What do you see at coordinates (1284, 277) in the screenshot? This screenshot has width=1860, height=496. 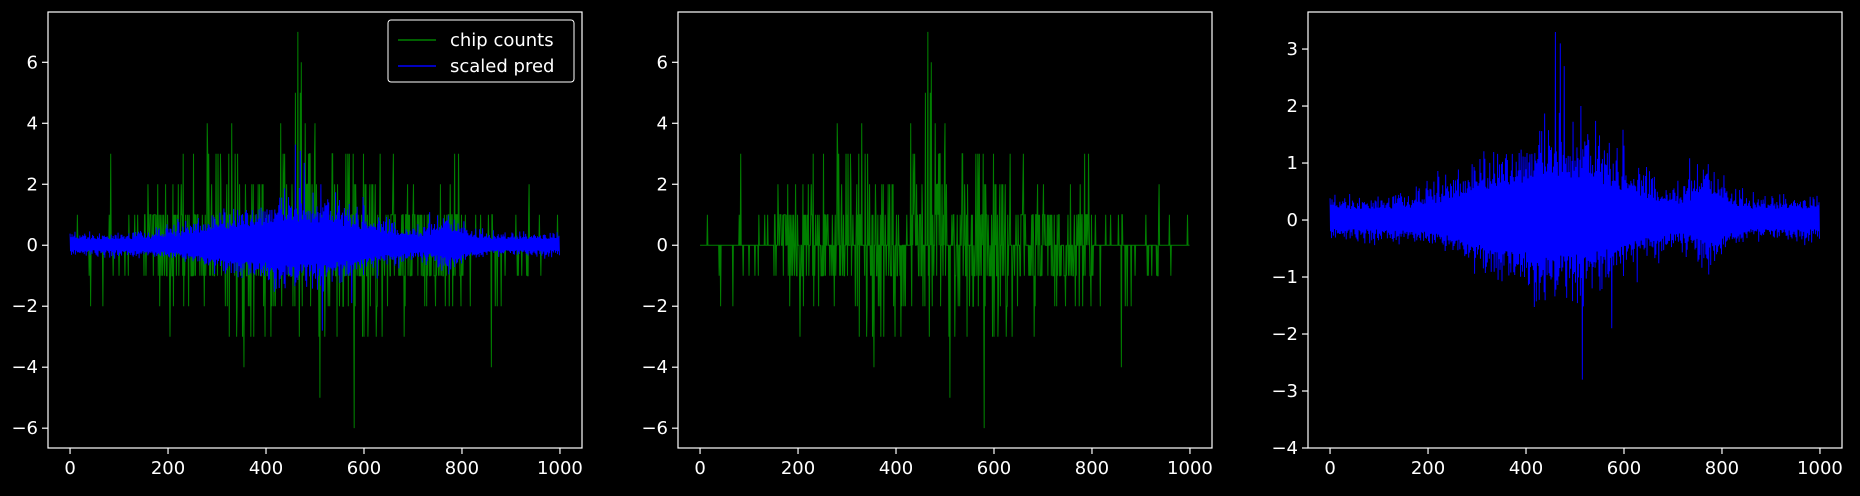 I see `y-tick-label: −1` at bounding box center [1284, 277].